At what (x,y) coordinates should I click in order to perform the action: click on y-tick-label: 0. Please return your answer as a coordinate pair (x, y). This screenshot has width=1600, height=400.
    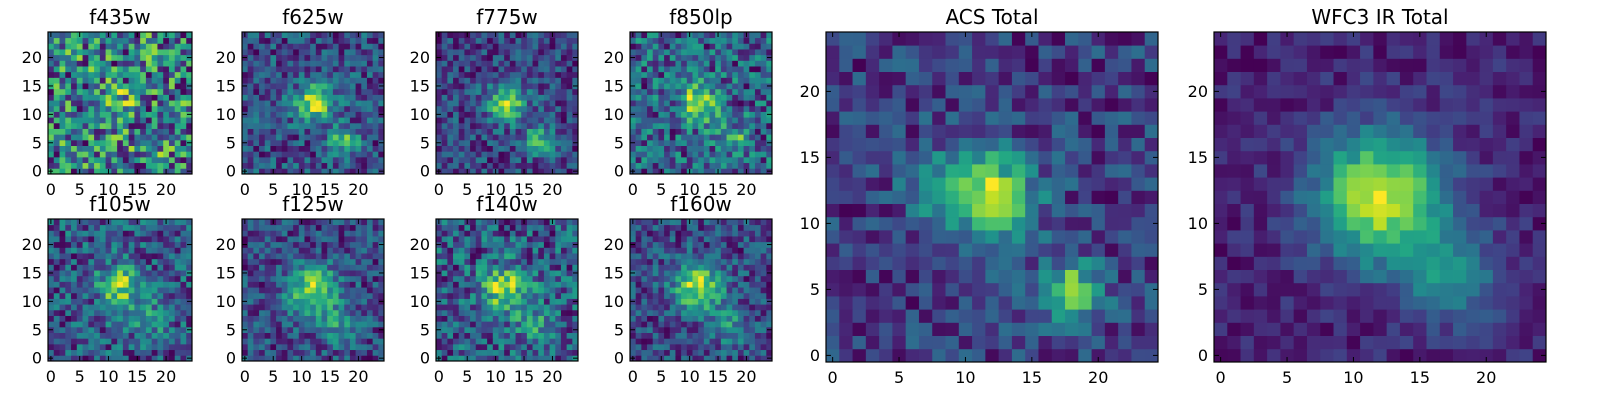
    Looking at the image, I should click on (231, 171).